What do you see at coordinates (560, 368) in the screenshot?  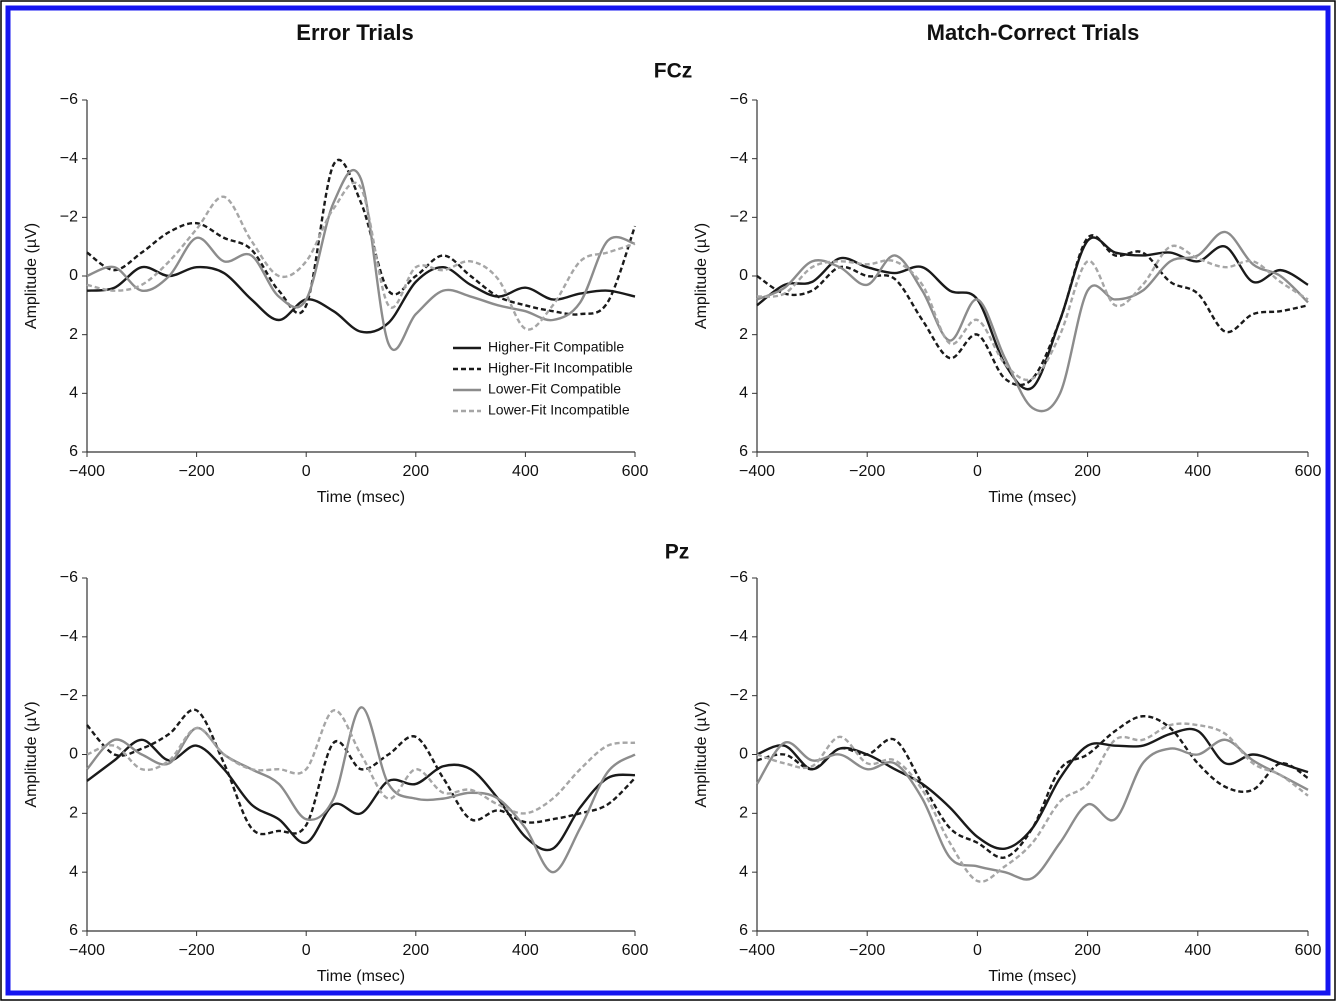 I see `legend-label: Higher-Fit Incompatible` at bounding box center [560, 368].